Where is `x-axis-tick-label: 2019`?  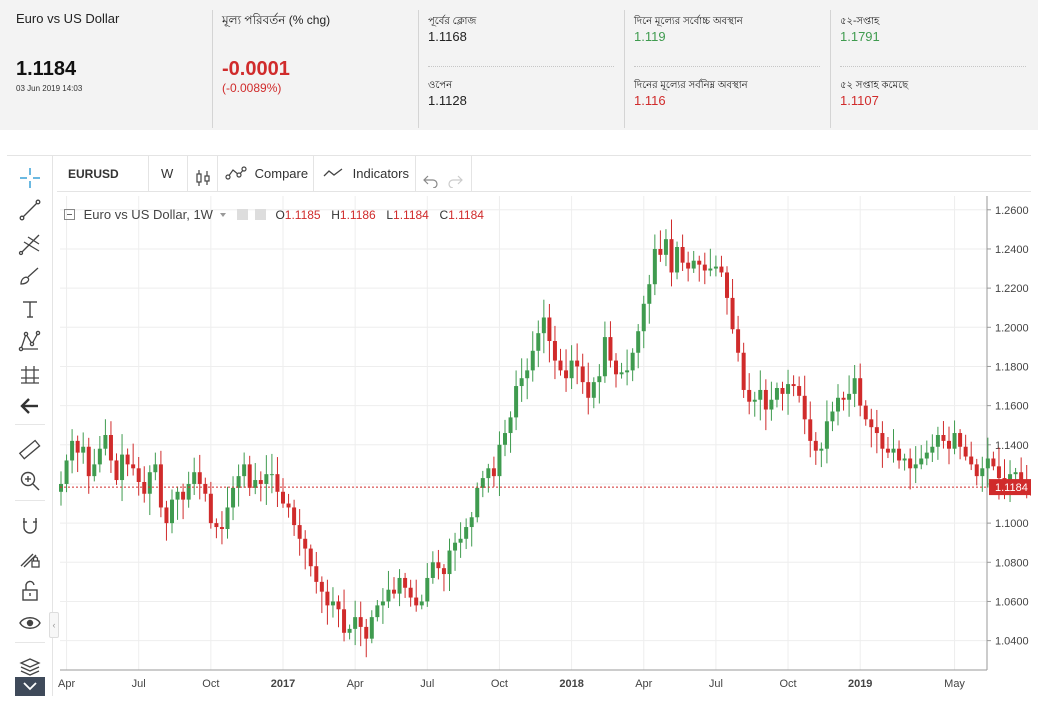 x-axis-tick-label: 2019 is located at coordinates (860, 684).